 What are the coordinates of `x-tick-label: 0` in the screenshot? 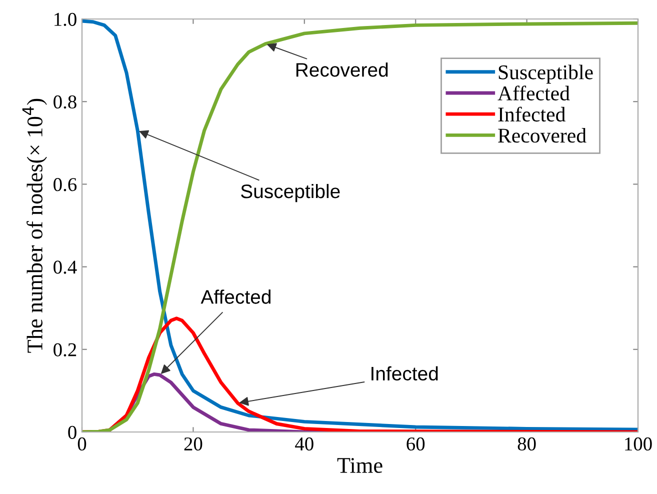 It's located at (82, 444).